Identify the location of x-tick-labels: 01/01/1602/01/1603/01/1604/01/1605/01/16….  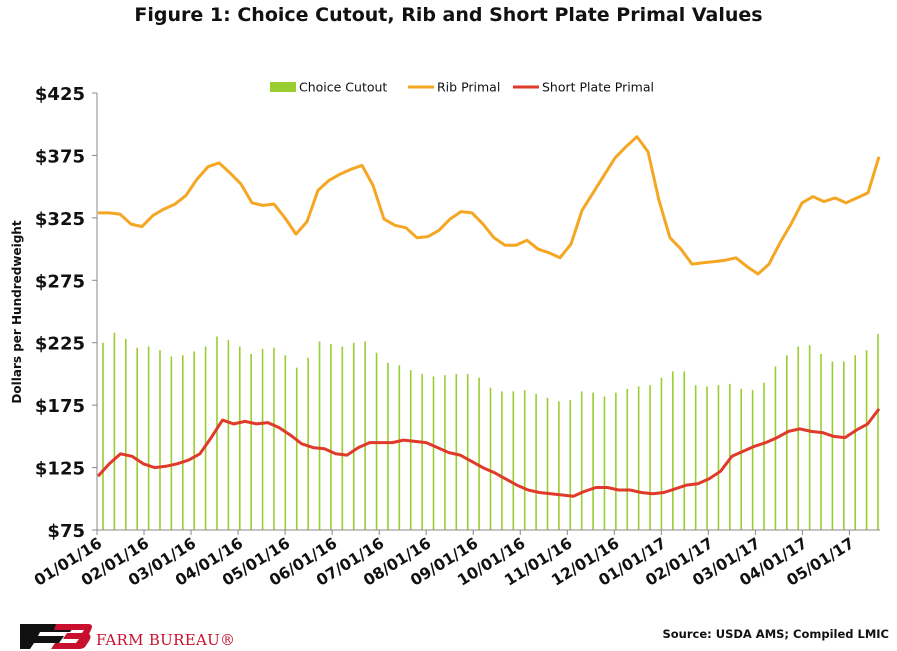
(444, 562).